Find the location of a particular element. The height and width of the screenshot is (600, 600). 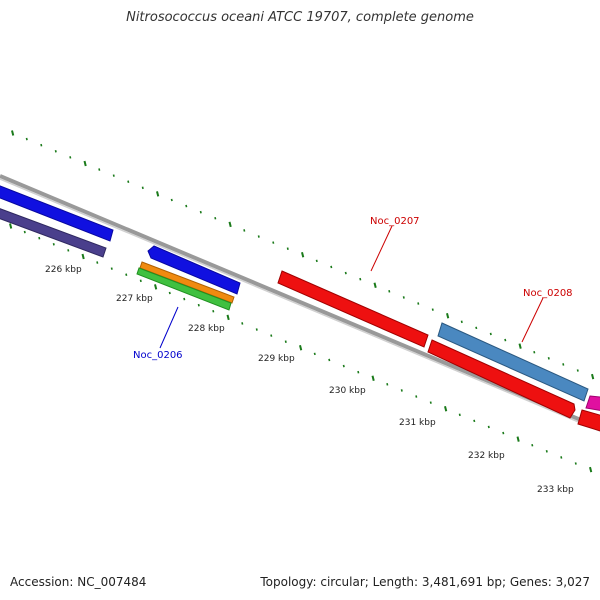

gene-green-noc0206 is located at coordinates (184, 289).